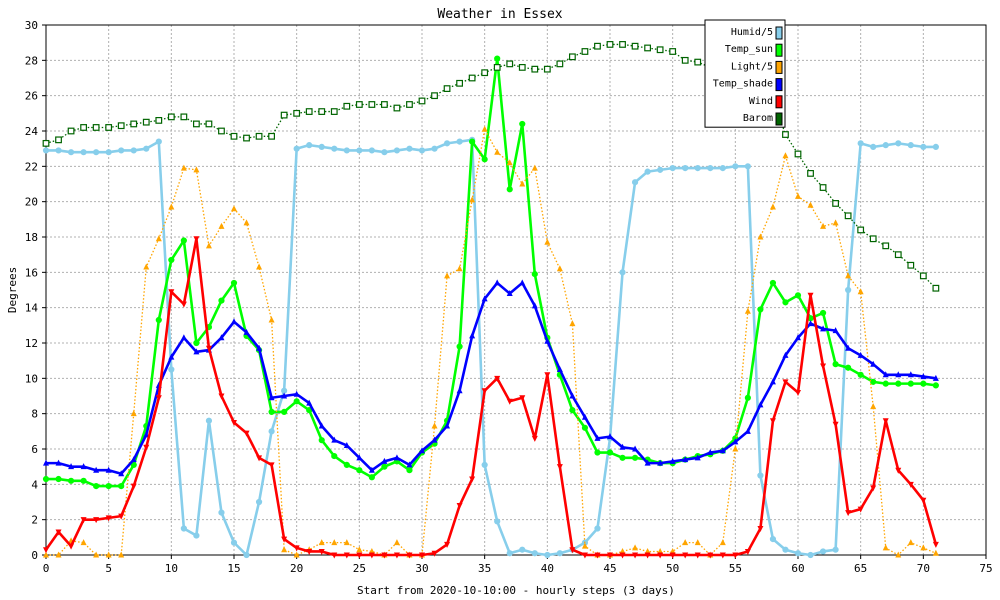 The height and width of the screenshot is (600, 1000). Describe the element at coordinates (752, 32) in the screenshot. I see `legend-label-humid-5: Humid/5` at that location.